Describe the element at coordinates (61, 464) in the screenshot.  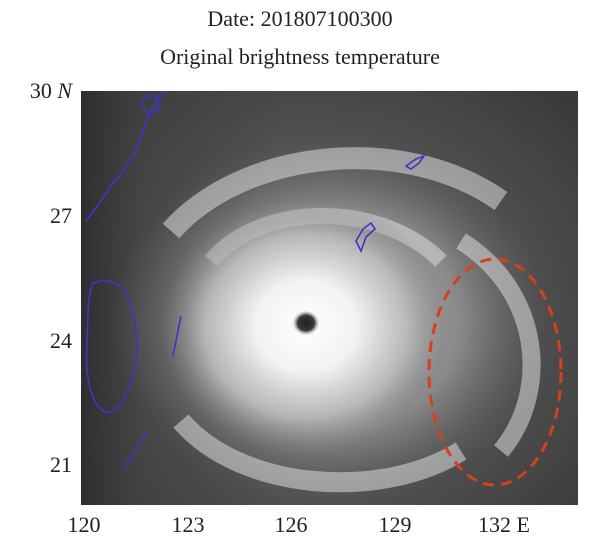
I see `y-tick-21: 21` at that location.